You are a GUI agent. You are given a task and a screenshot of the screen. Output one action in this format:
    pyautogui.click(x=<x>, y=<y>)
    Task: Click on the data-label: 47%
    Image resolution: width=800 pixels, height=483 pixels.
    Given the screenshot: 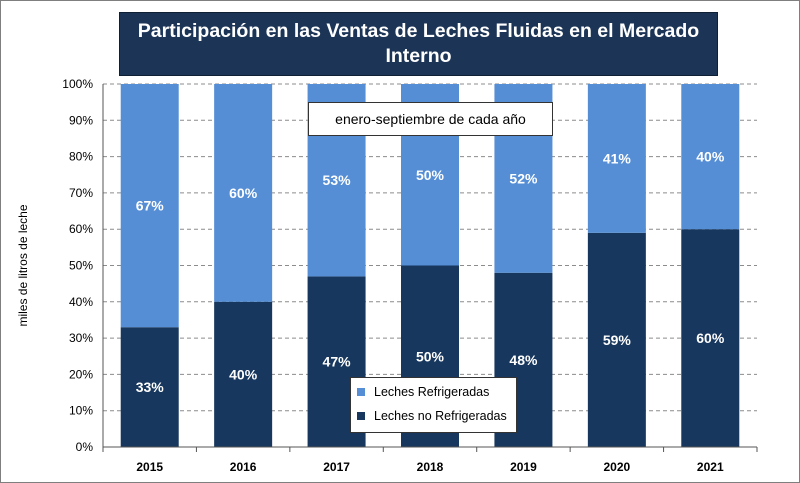 What is the action you would take?
    pyautogui.click(x=337, y=362)
    